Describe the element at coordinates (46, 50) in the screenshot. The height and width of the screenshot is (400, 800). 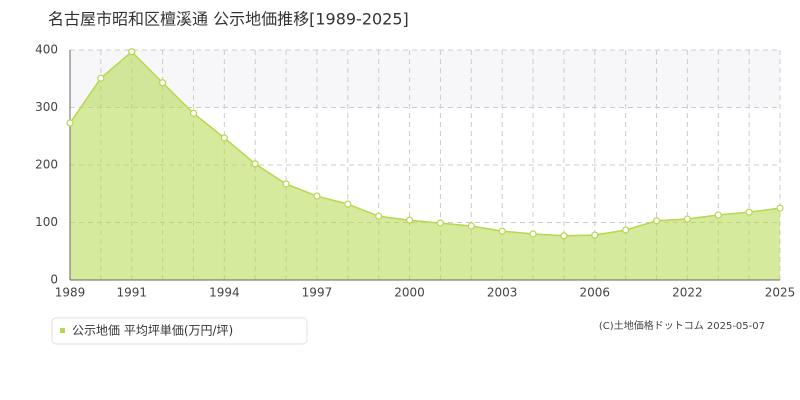
I see `y-tick-label: 400` at that location.